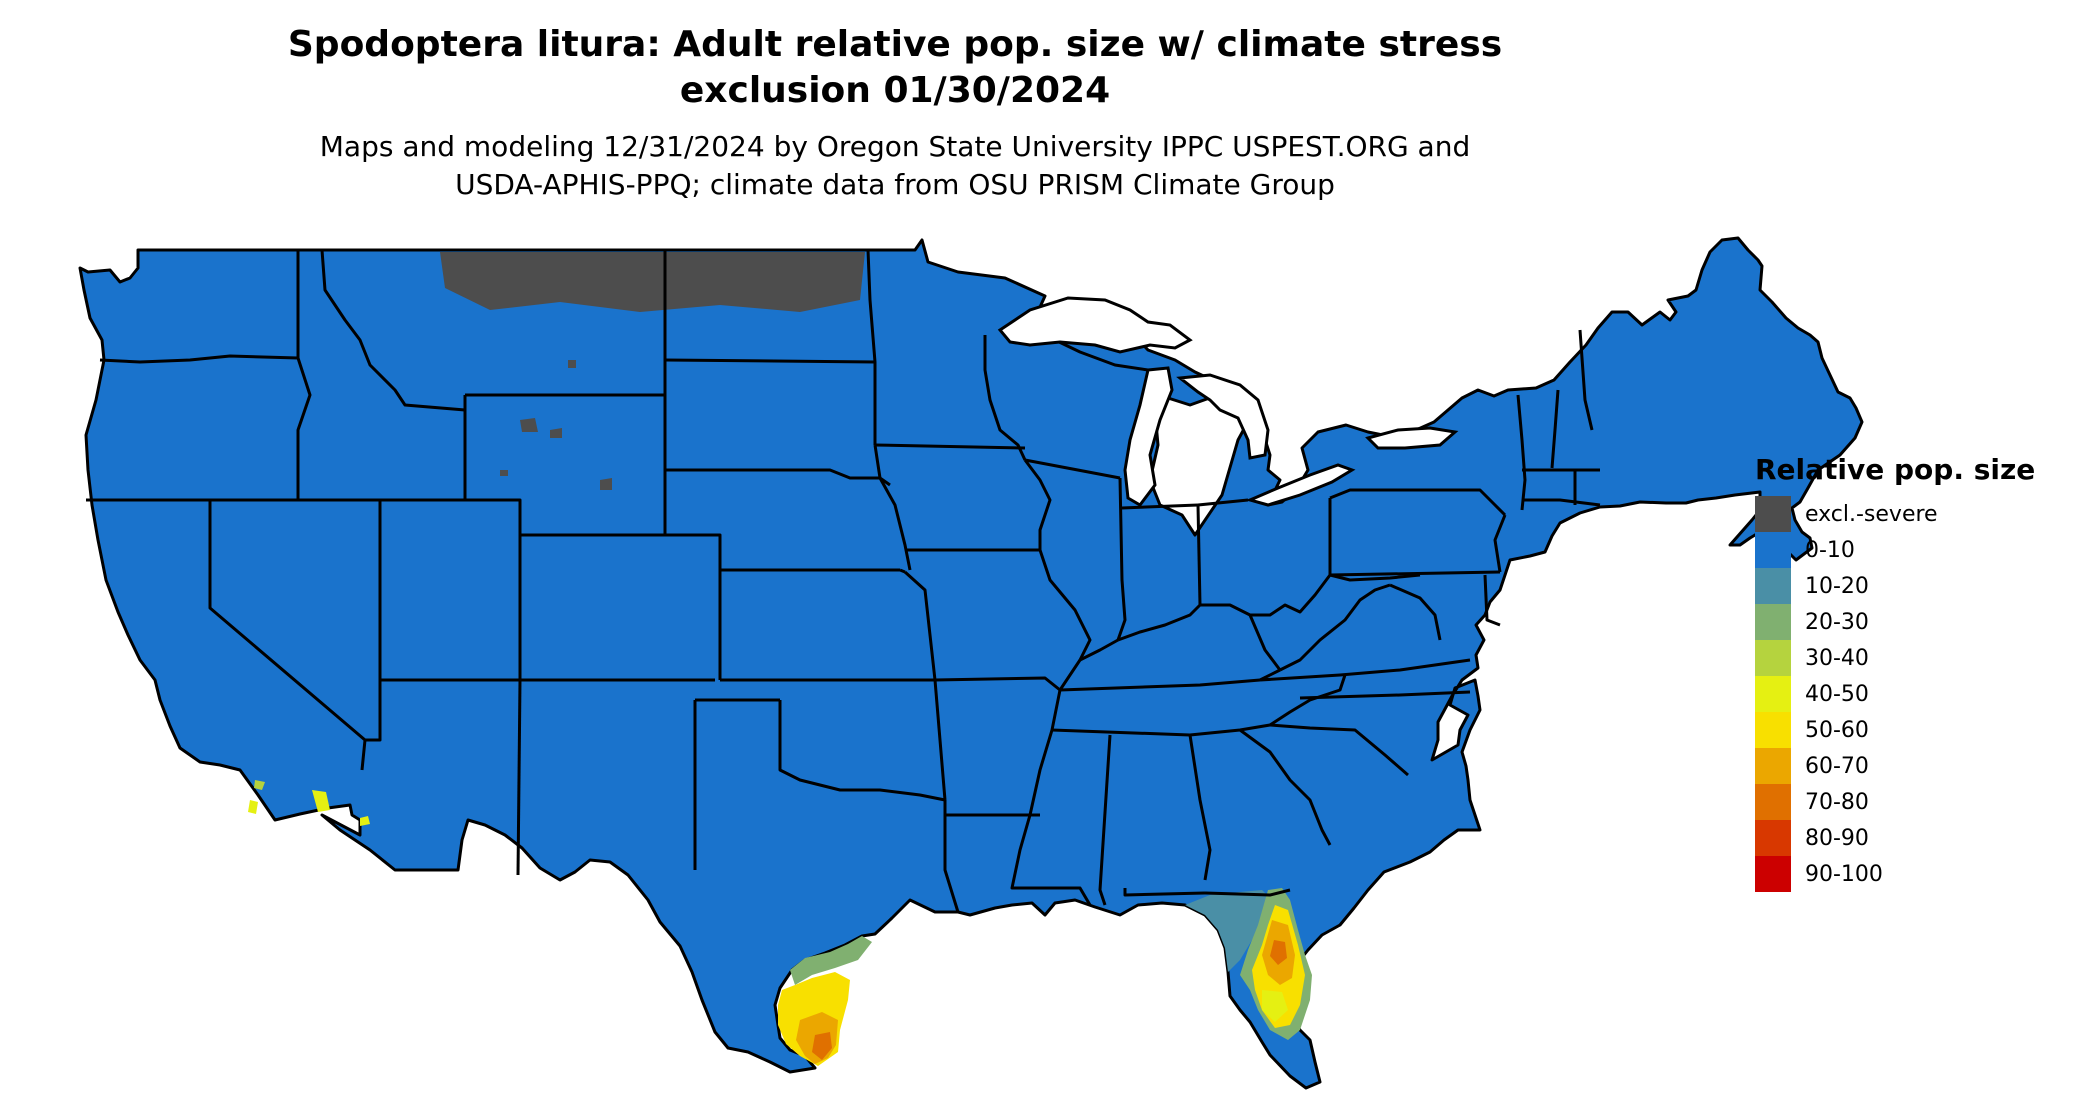 The image size is (2100, 1116). I want to click on legend-title: Relative pop. size, so click(1895, 469).